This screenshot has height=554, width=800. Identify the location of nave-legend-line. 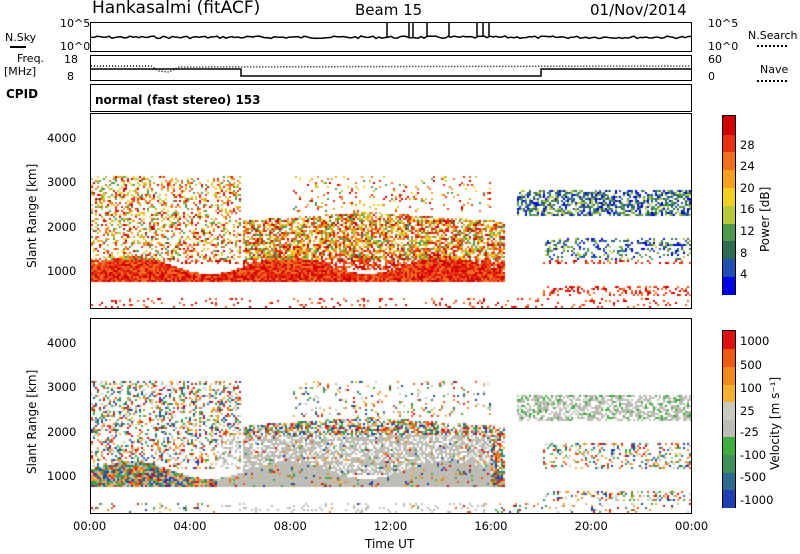
(772, 81).